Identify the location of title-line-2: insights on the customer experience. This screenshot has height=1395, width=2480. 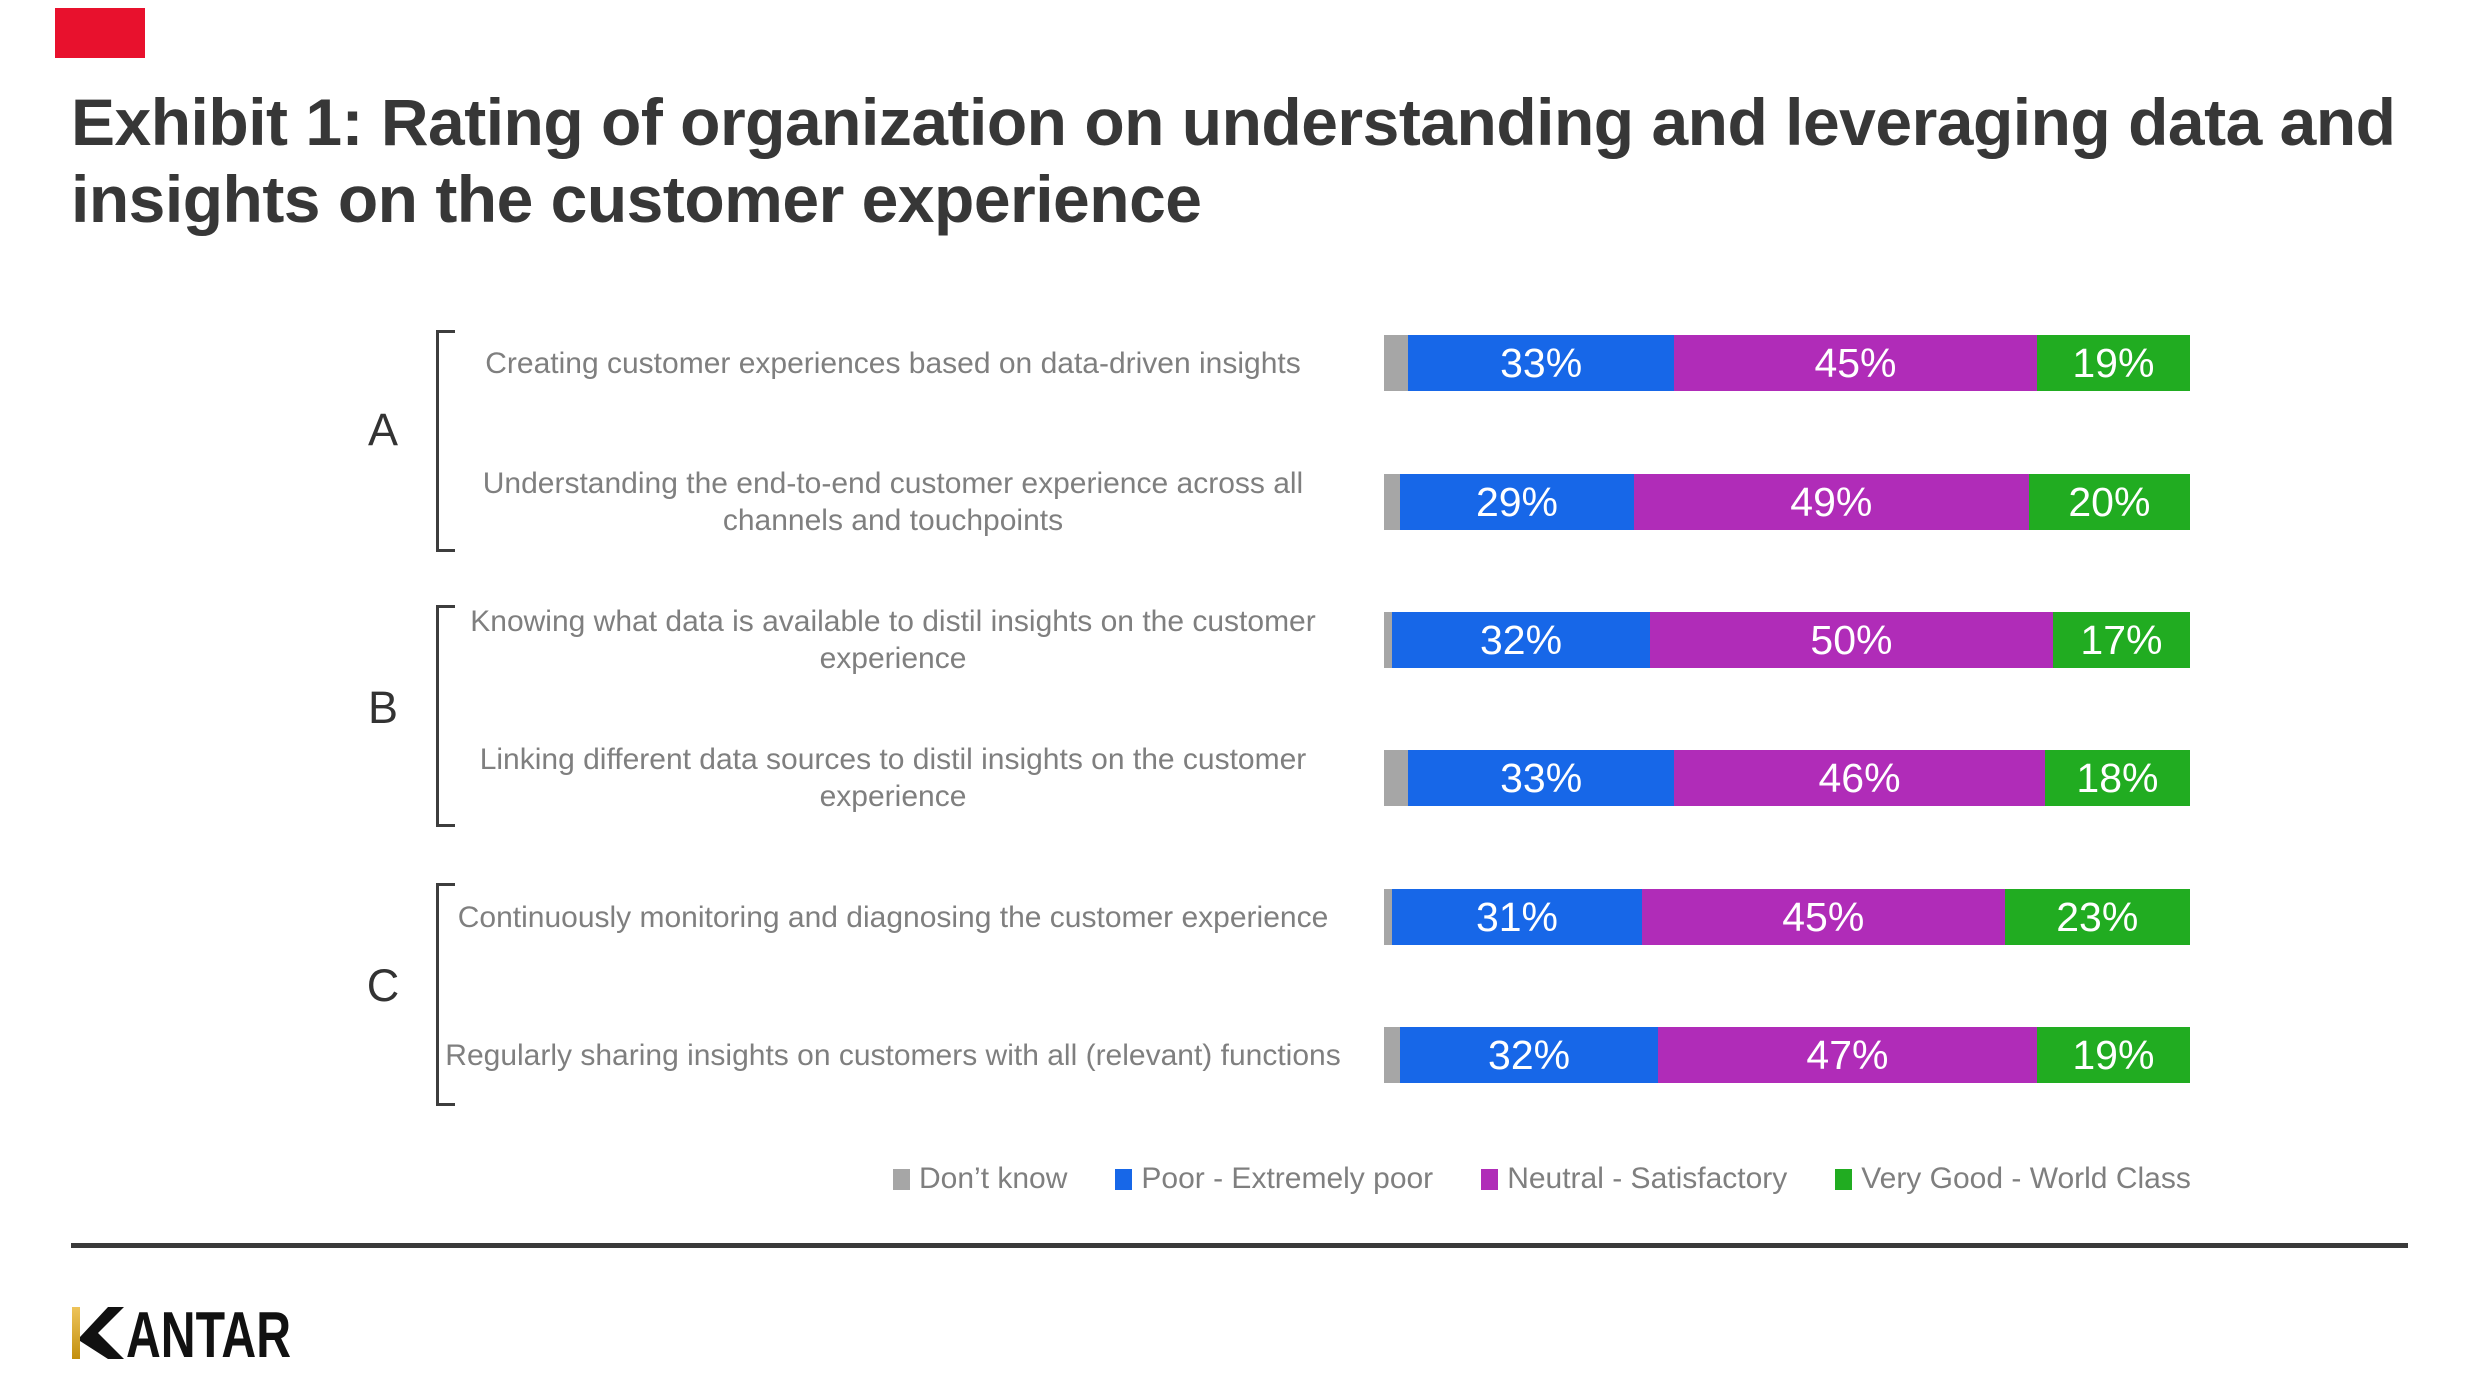
(636, 199).